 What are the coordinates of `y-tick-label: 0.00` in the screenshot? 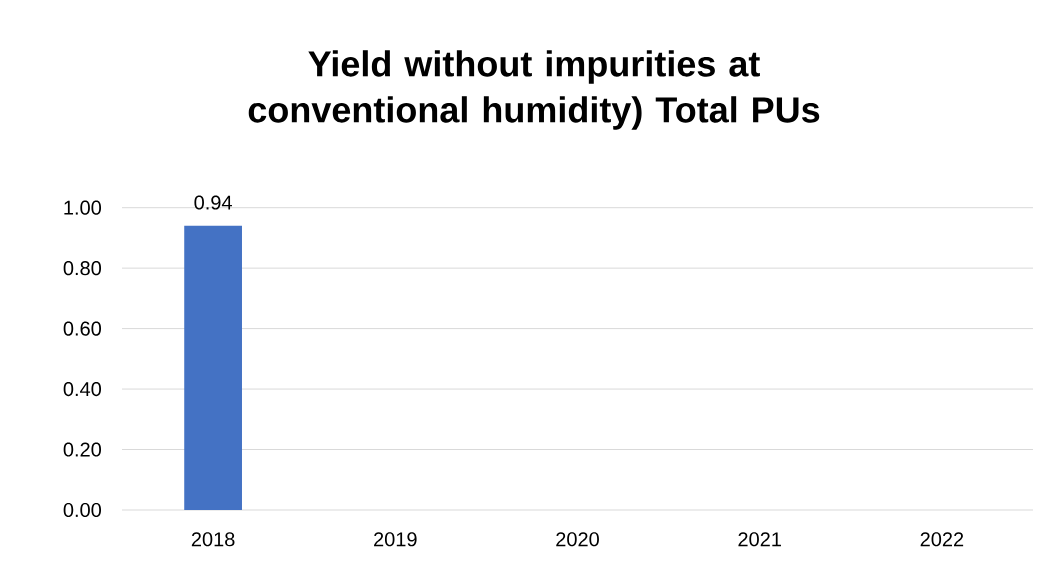 It's located at (82, 510).